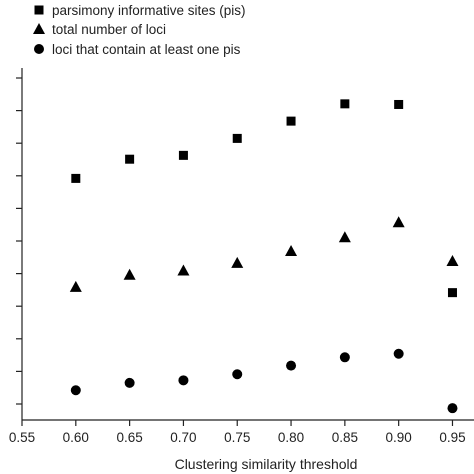 The width and height of the screenshot is (474, 474). Describe the element at coordinates (19, 244) in the screenshot. I see `y-axis` at that location.